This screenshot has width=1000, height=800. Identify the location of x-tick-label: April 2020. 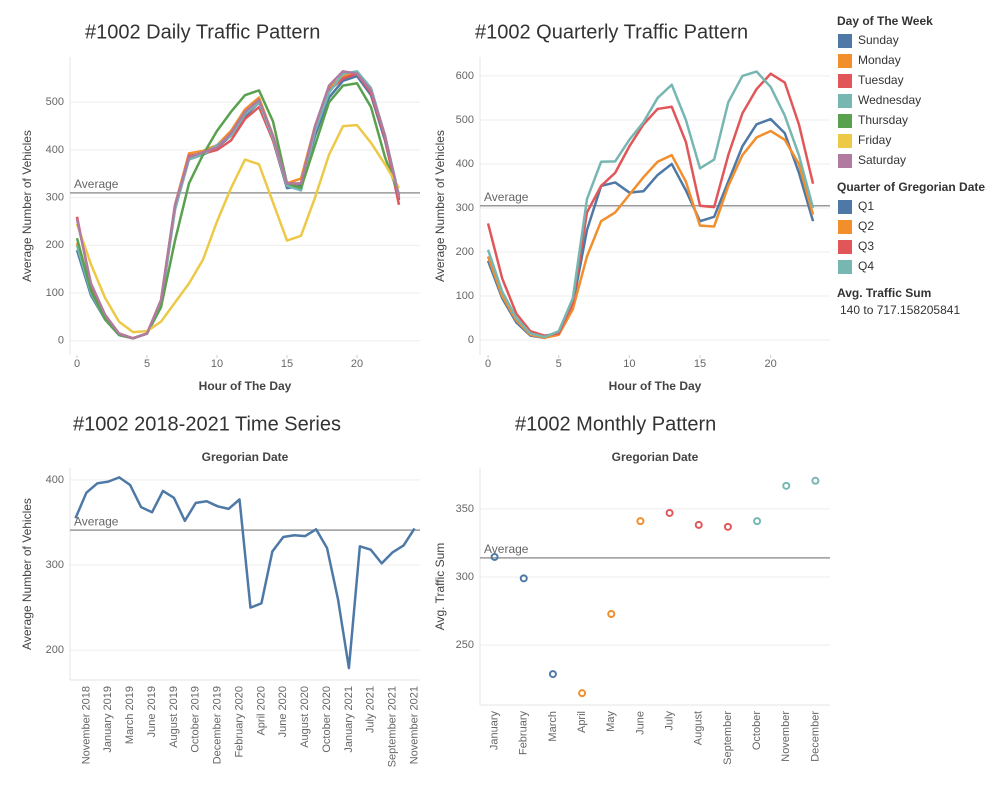
(261, 711).